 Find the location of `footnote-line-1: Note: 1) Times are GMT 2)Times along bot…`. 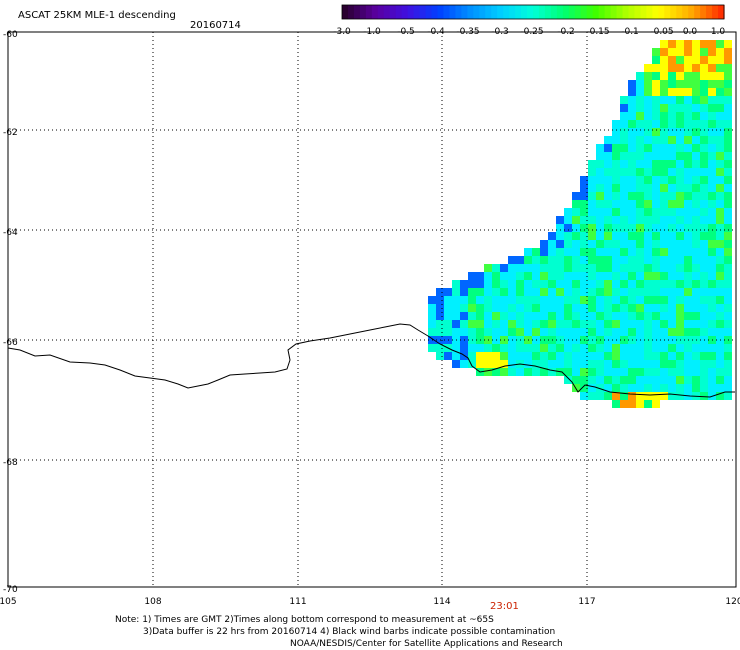

footnote-line-1: Note: 1) Times are GMT 2)Times along bot… is located at coordinates (304, 620).